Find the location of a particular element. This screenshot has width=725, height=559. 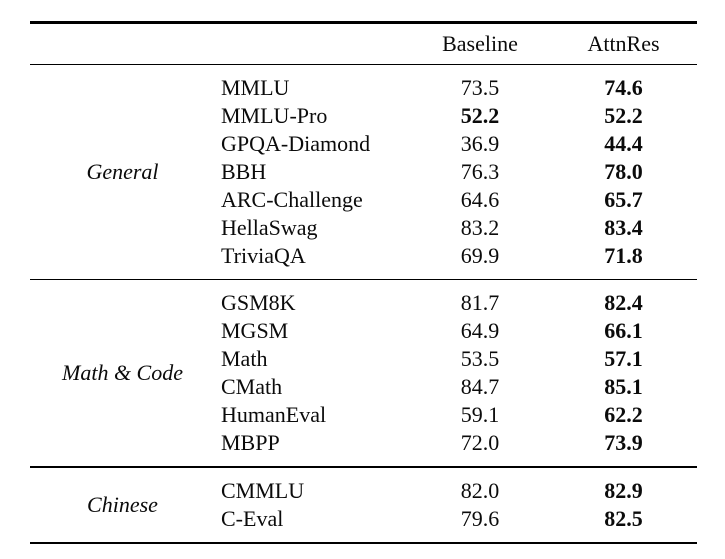

attnres-value: 85.1 is located at coordinates (623, 387).